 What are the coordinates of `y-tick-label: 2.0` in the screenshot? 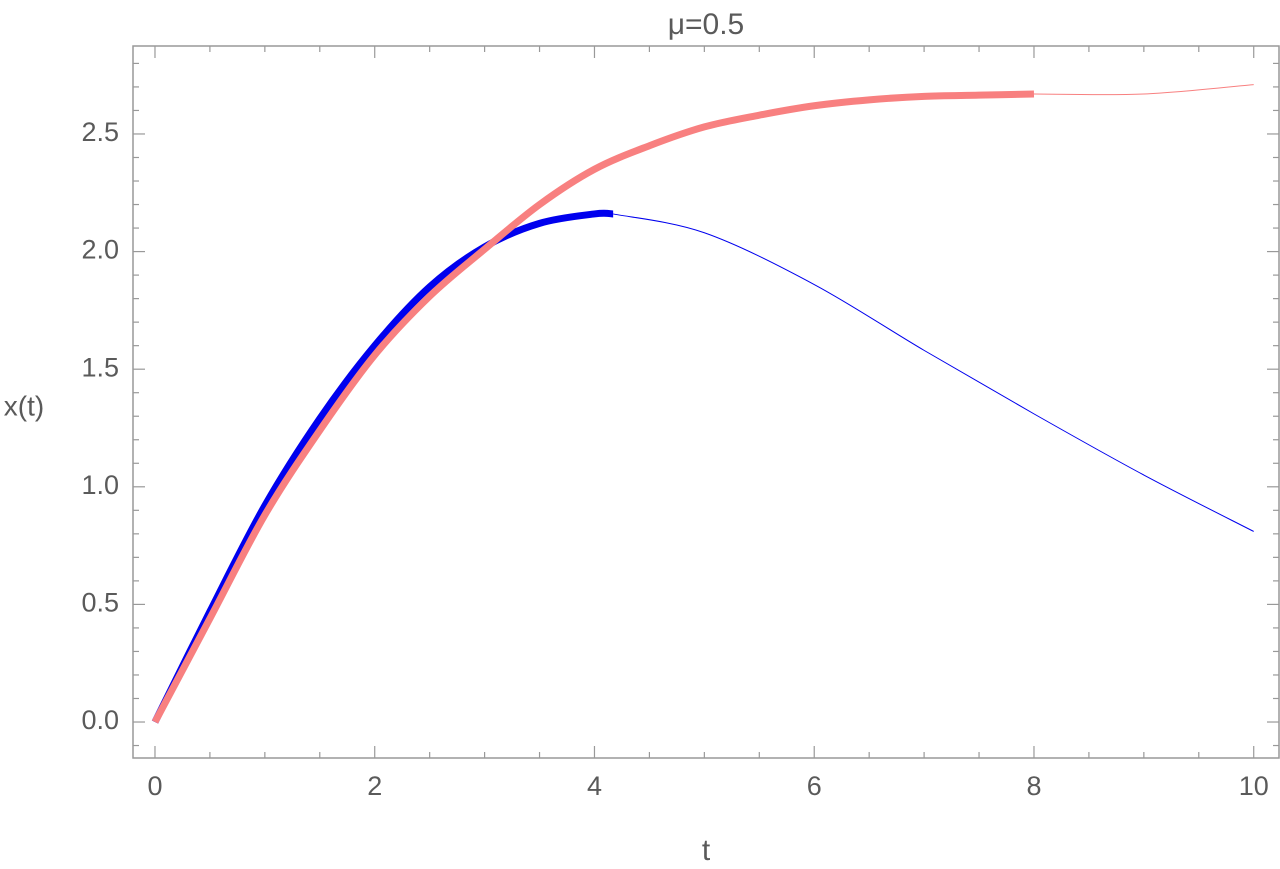 It's located at (100, 250).